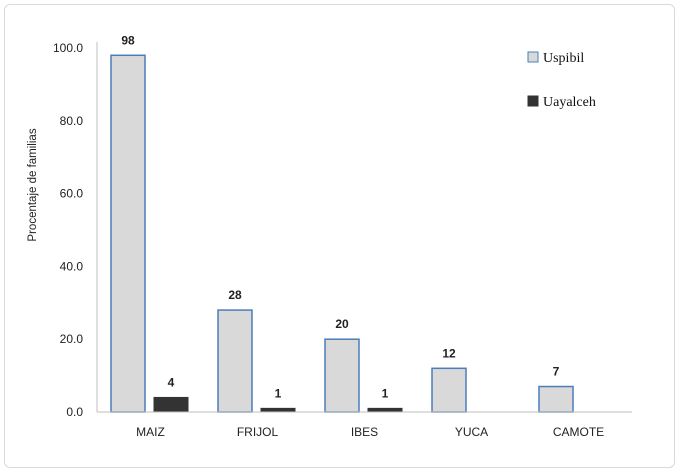 The image size is (681, 474). What do you see at coordinates (72, 339) in the screenshot?
I see `y-tick-label: 20.0` at bounding box center [72, 339].